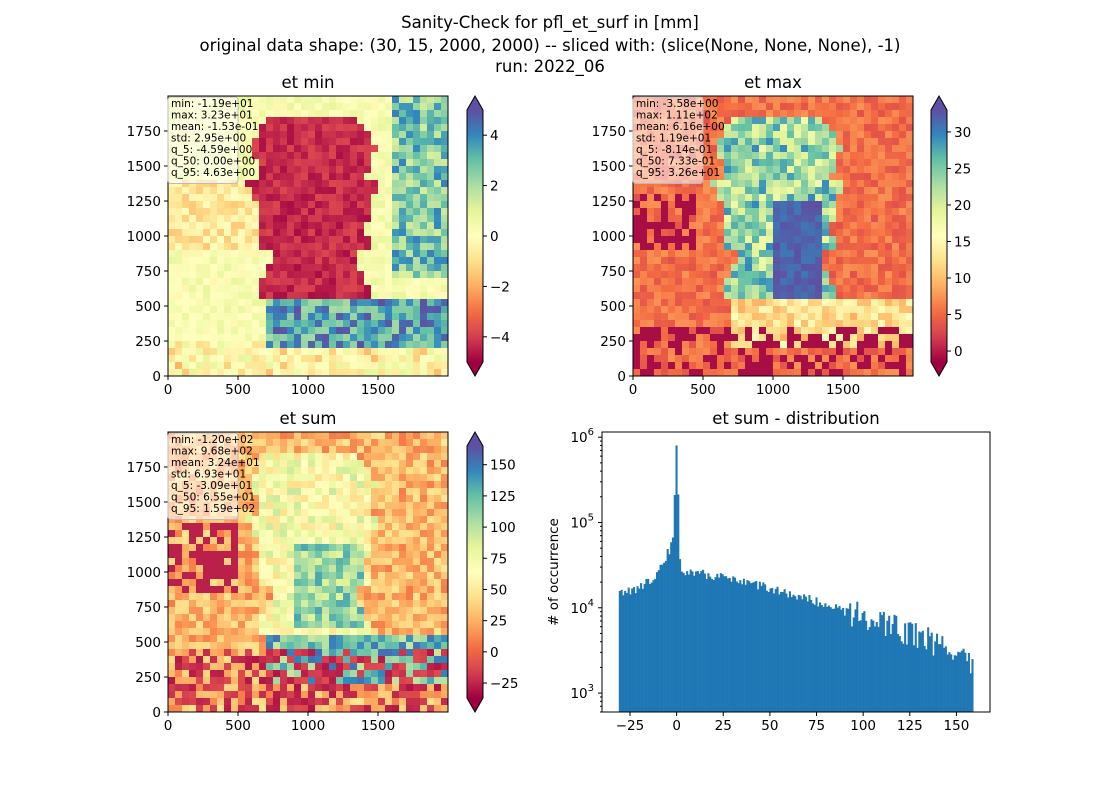  What do you see at coordinates (816, 726) in the screenshot?
I see `x-tick-label: 75` at bounding box center [816, 726].